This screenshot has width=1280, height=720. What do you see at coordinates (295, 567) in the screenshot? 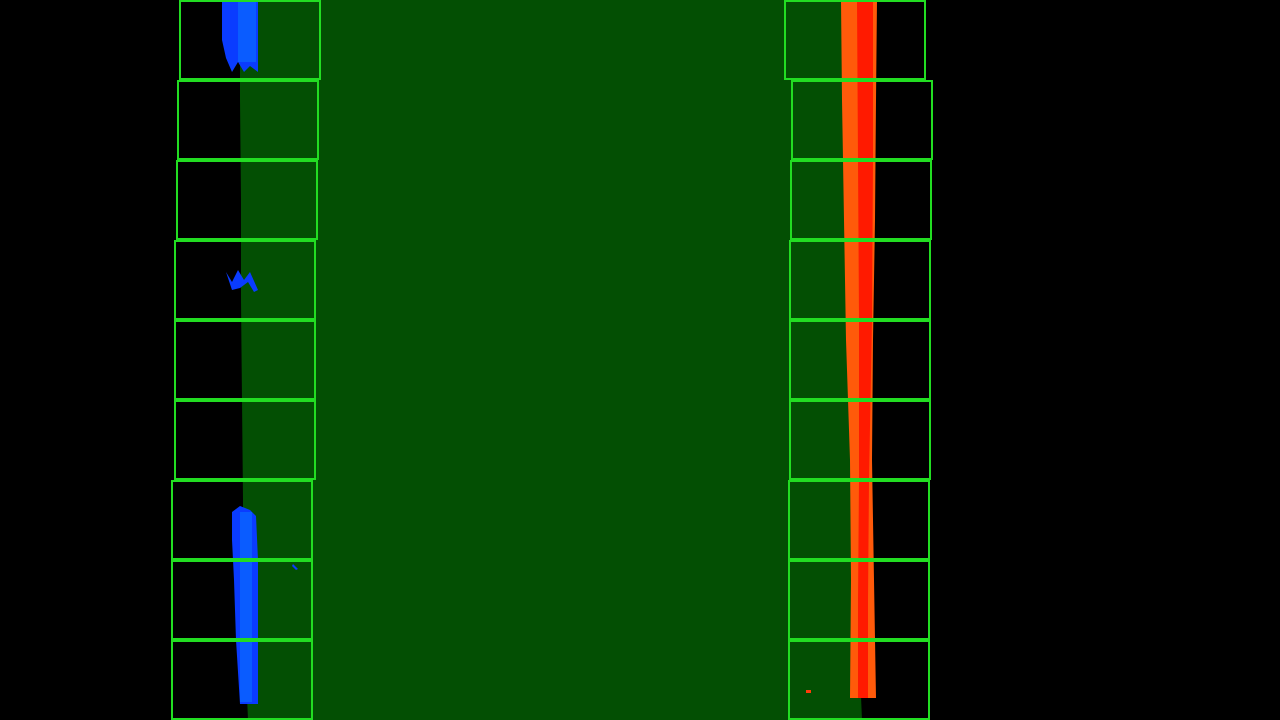
I see `left-lane-pixels-speck` at bounding box center [295, 567].